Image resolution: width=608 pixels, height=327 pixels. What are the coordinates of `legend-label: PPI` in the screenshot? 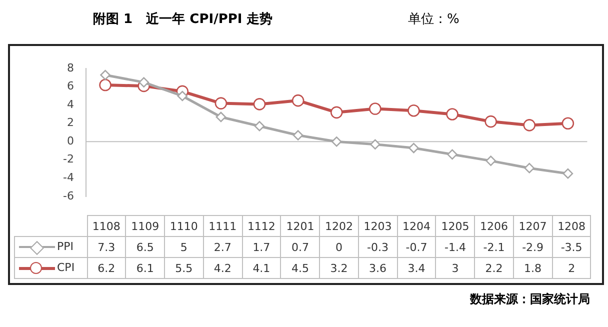 It's located at (65, 247).